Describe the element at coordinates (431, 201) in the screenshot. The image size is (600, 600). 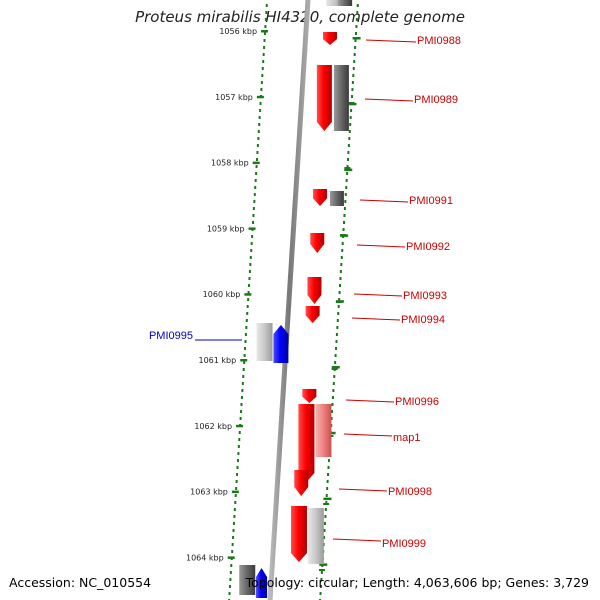
I see `gene-label: PMI0991` at that location.